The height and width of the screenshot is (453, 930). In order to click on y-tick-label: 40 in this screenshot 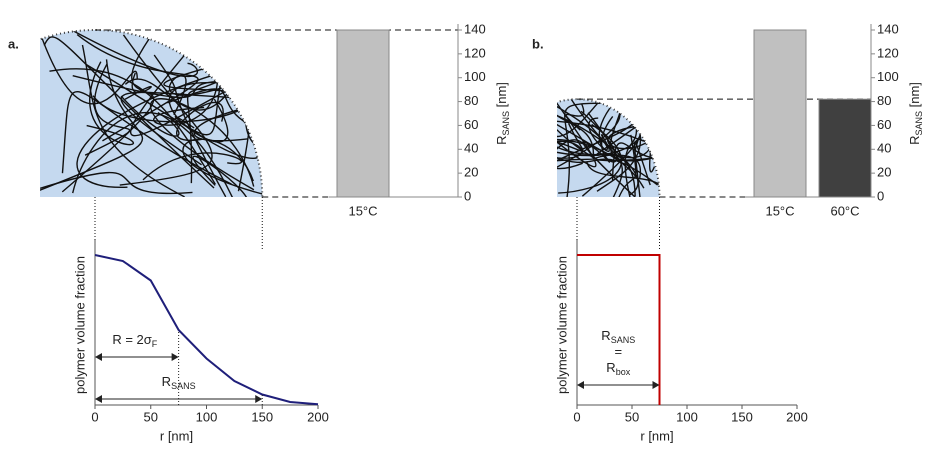, I will do `click(471, 148)`.